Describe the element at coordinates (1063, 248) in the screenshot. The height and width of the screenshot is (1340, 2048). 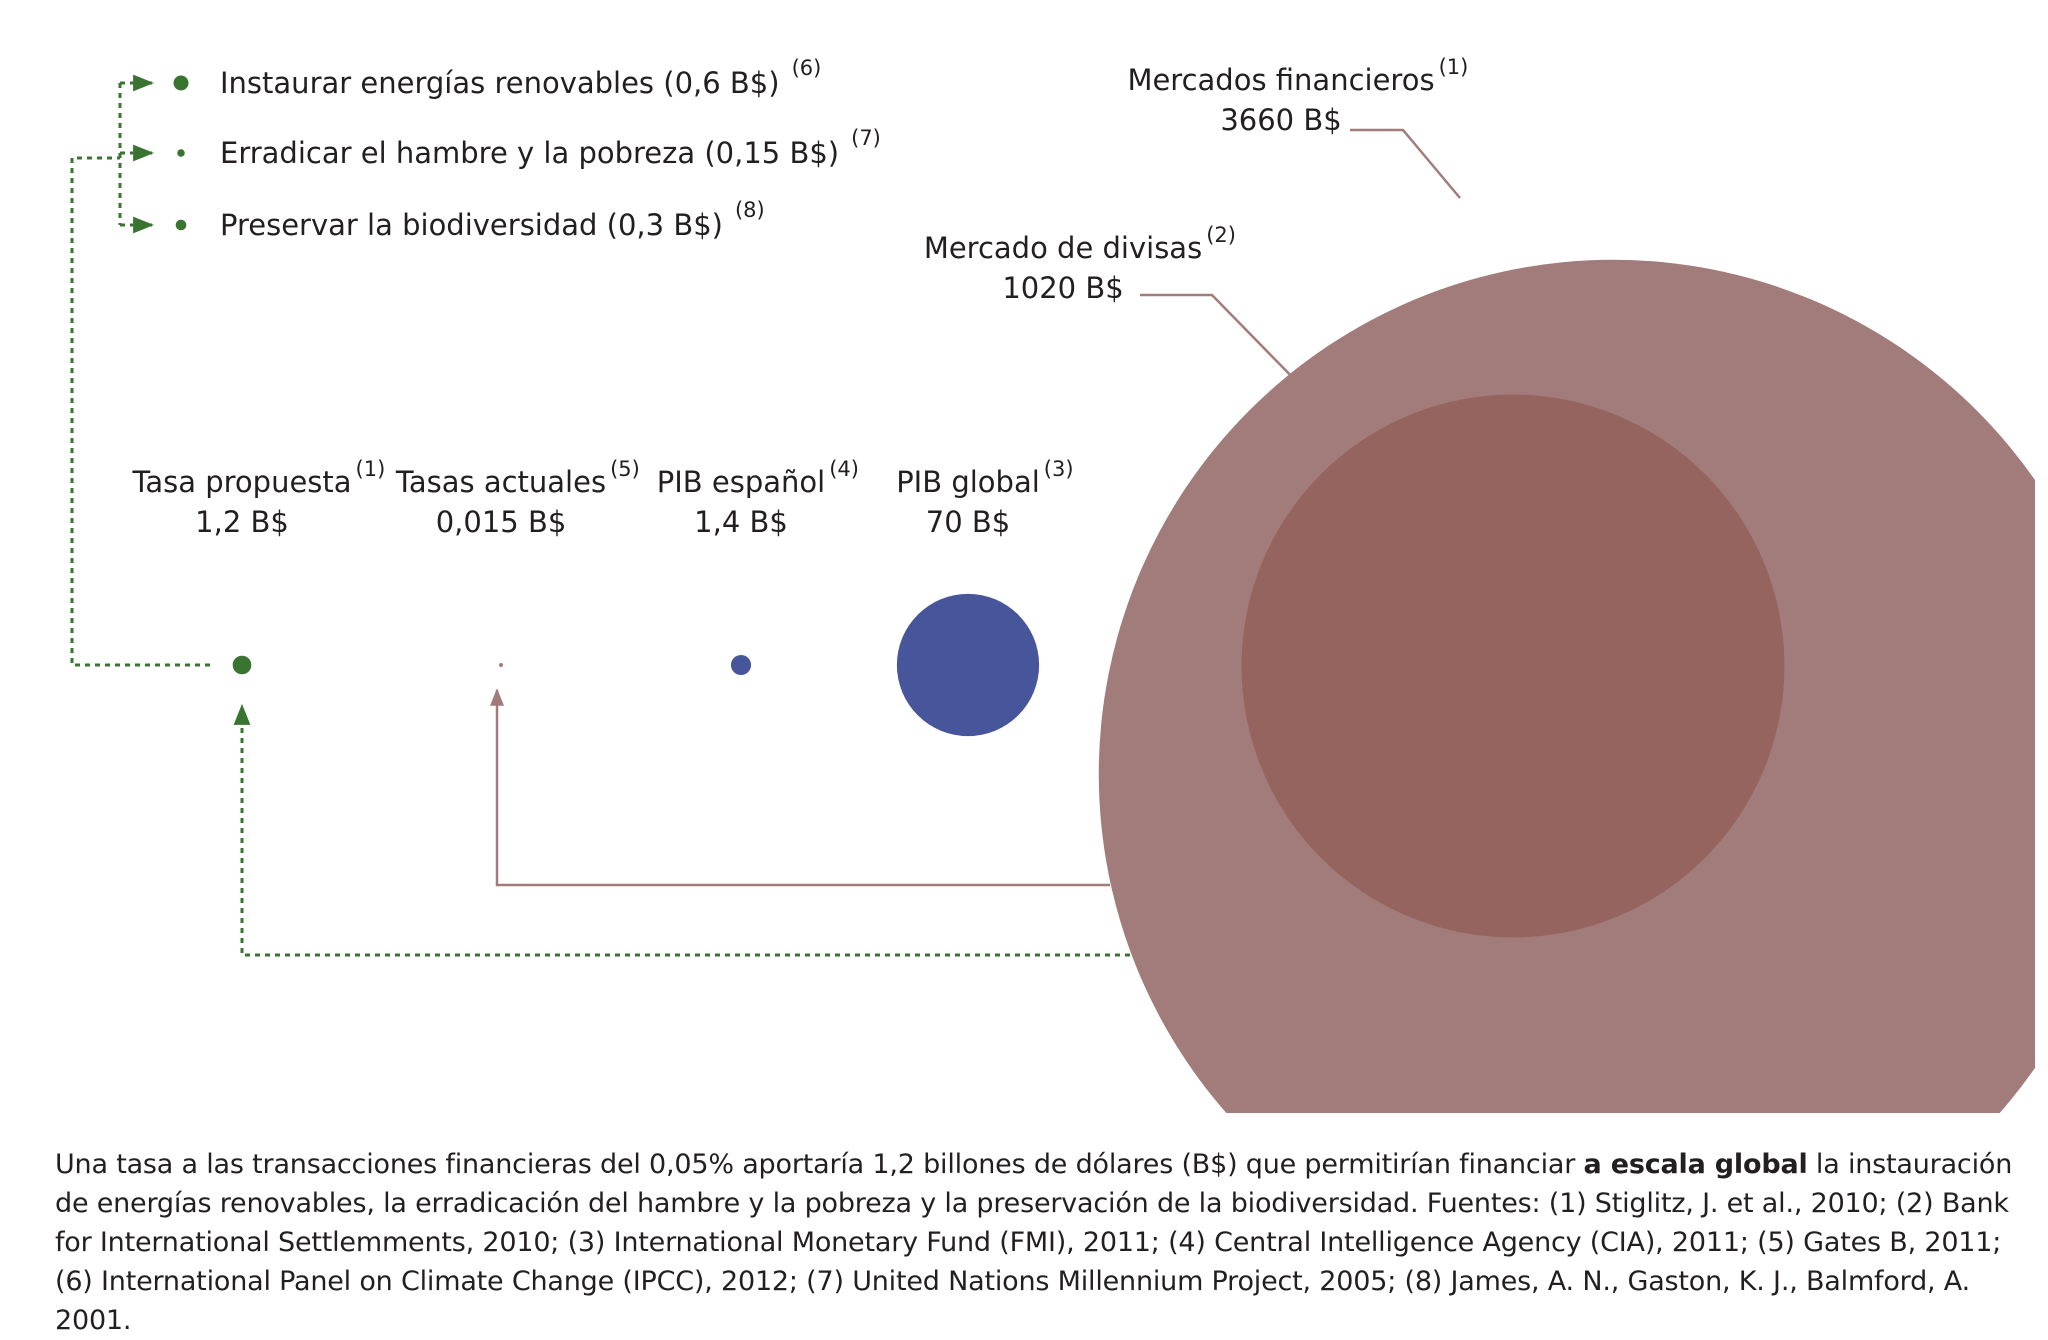
I see `mercado-divisas-label: Mercado de divisas` at that location.